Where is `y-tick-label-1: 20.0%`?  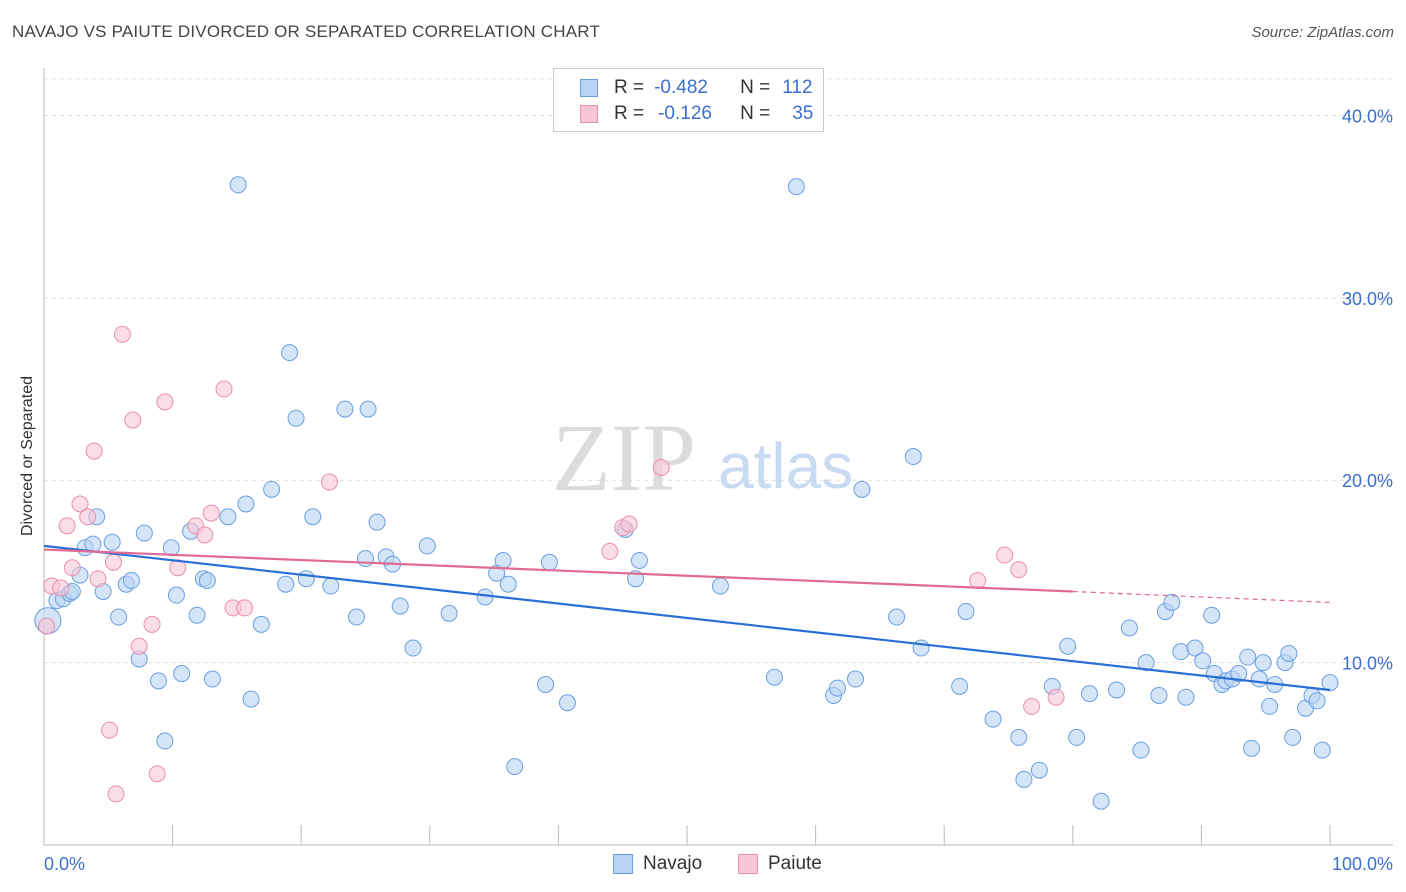 y-tick-label-1: 20.0% is located at coordinates (1367, 481).